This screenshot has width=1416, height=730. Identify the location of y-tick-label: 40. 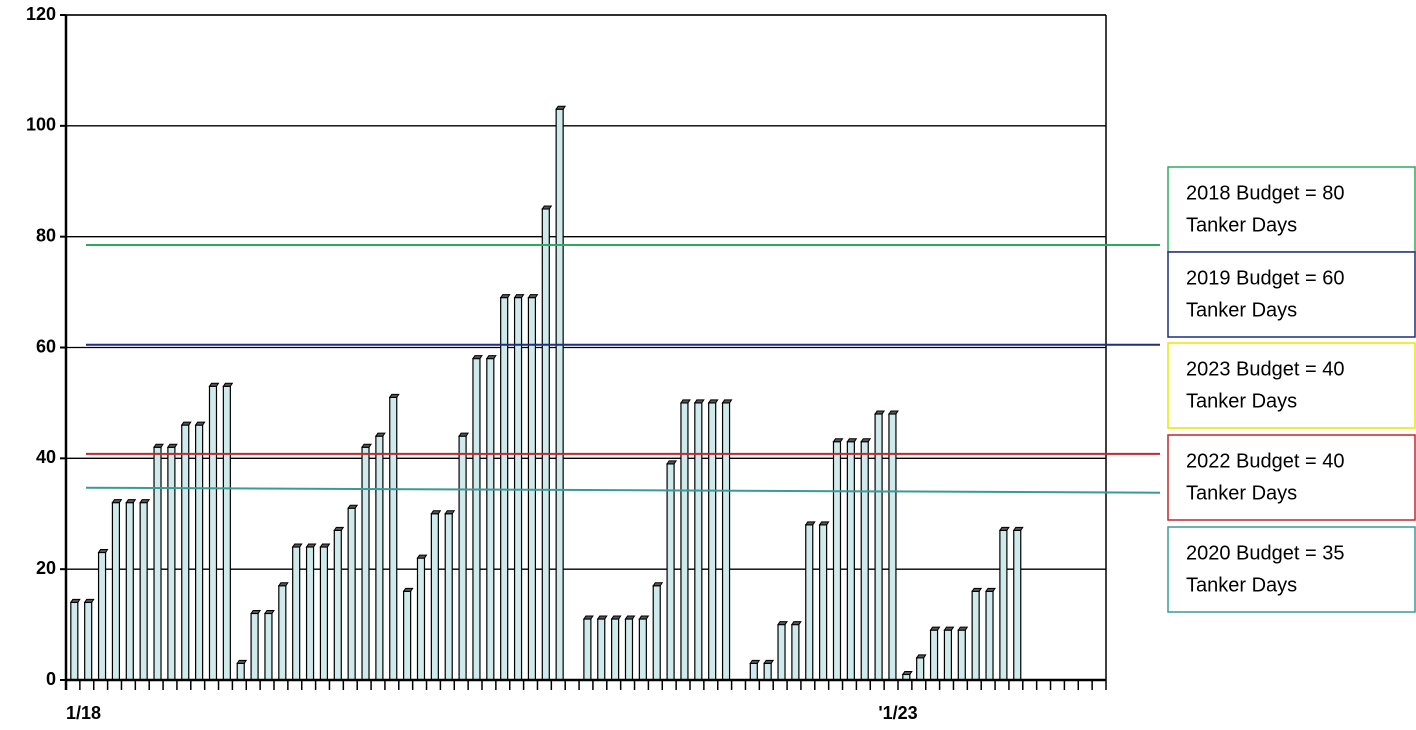
(46, 457).